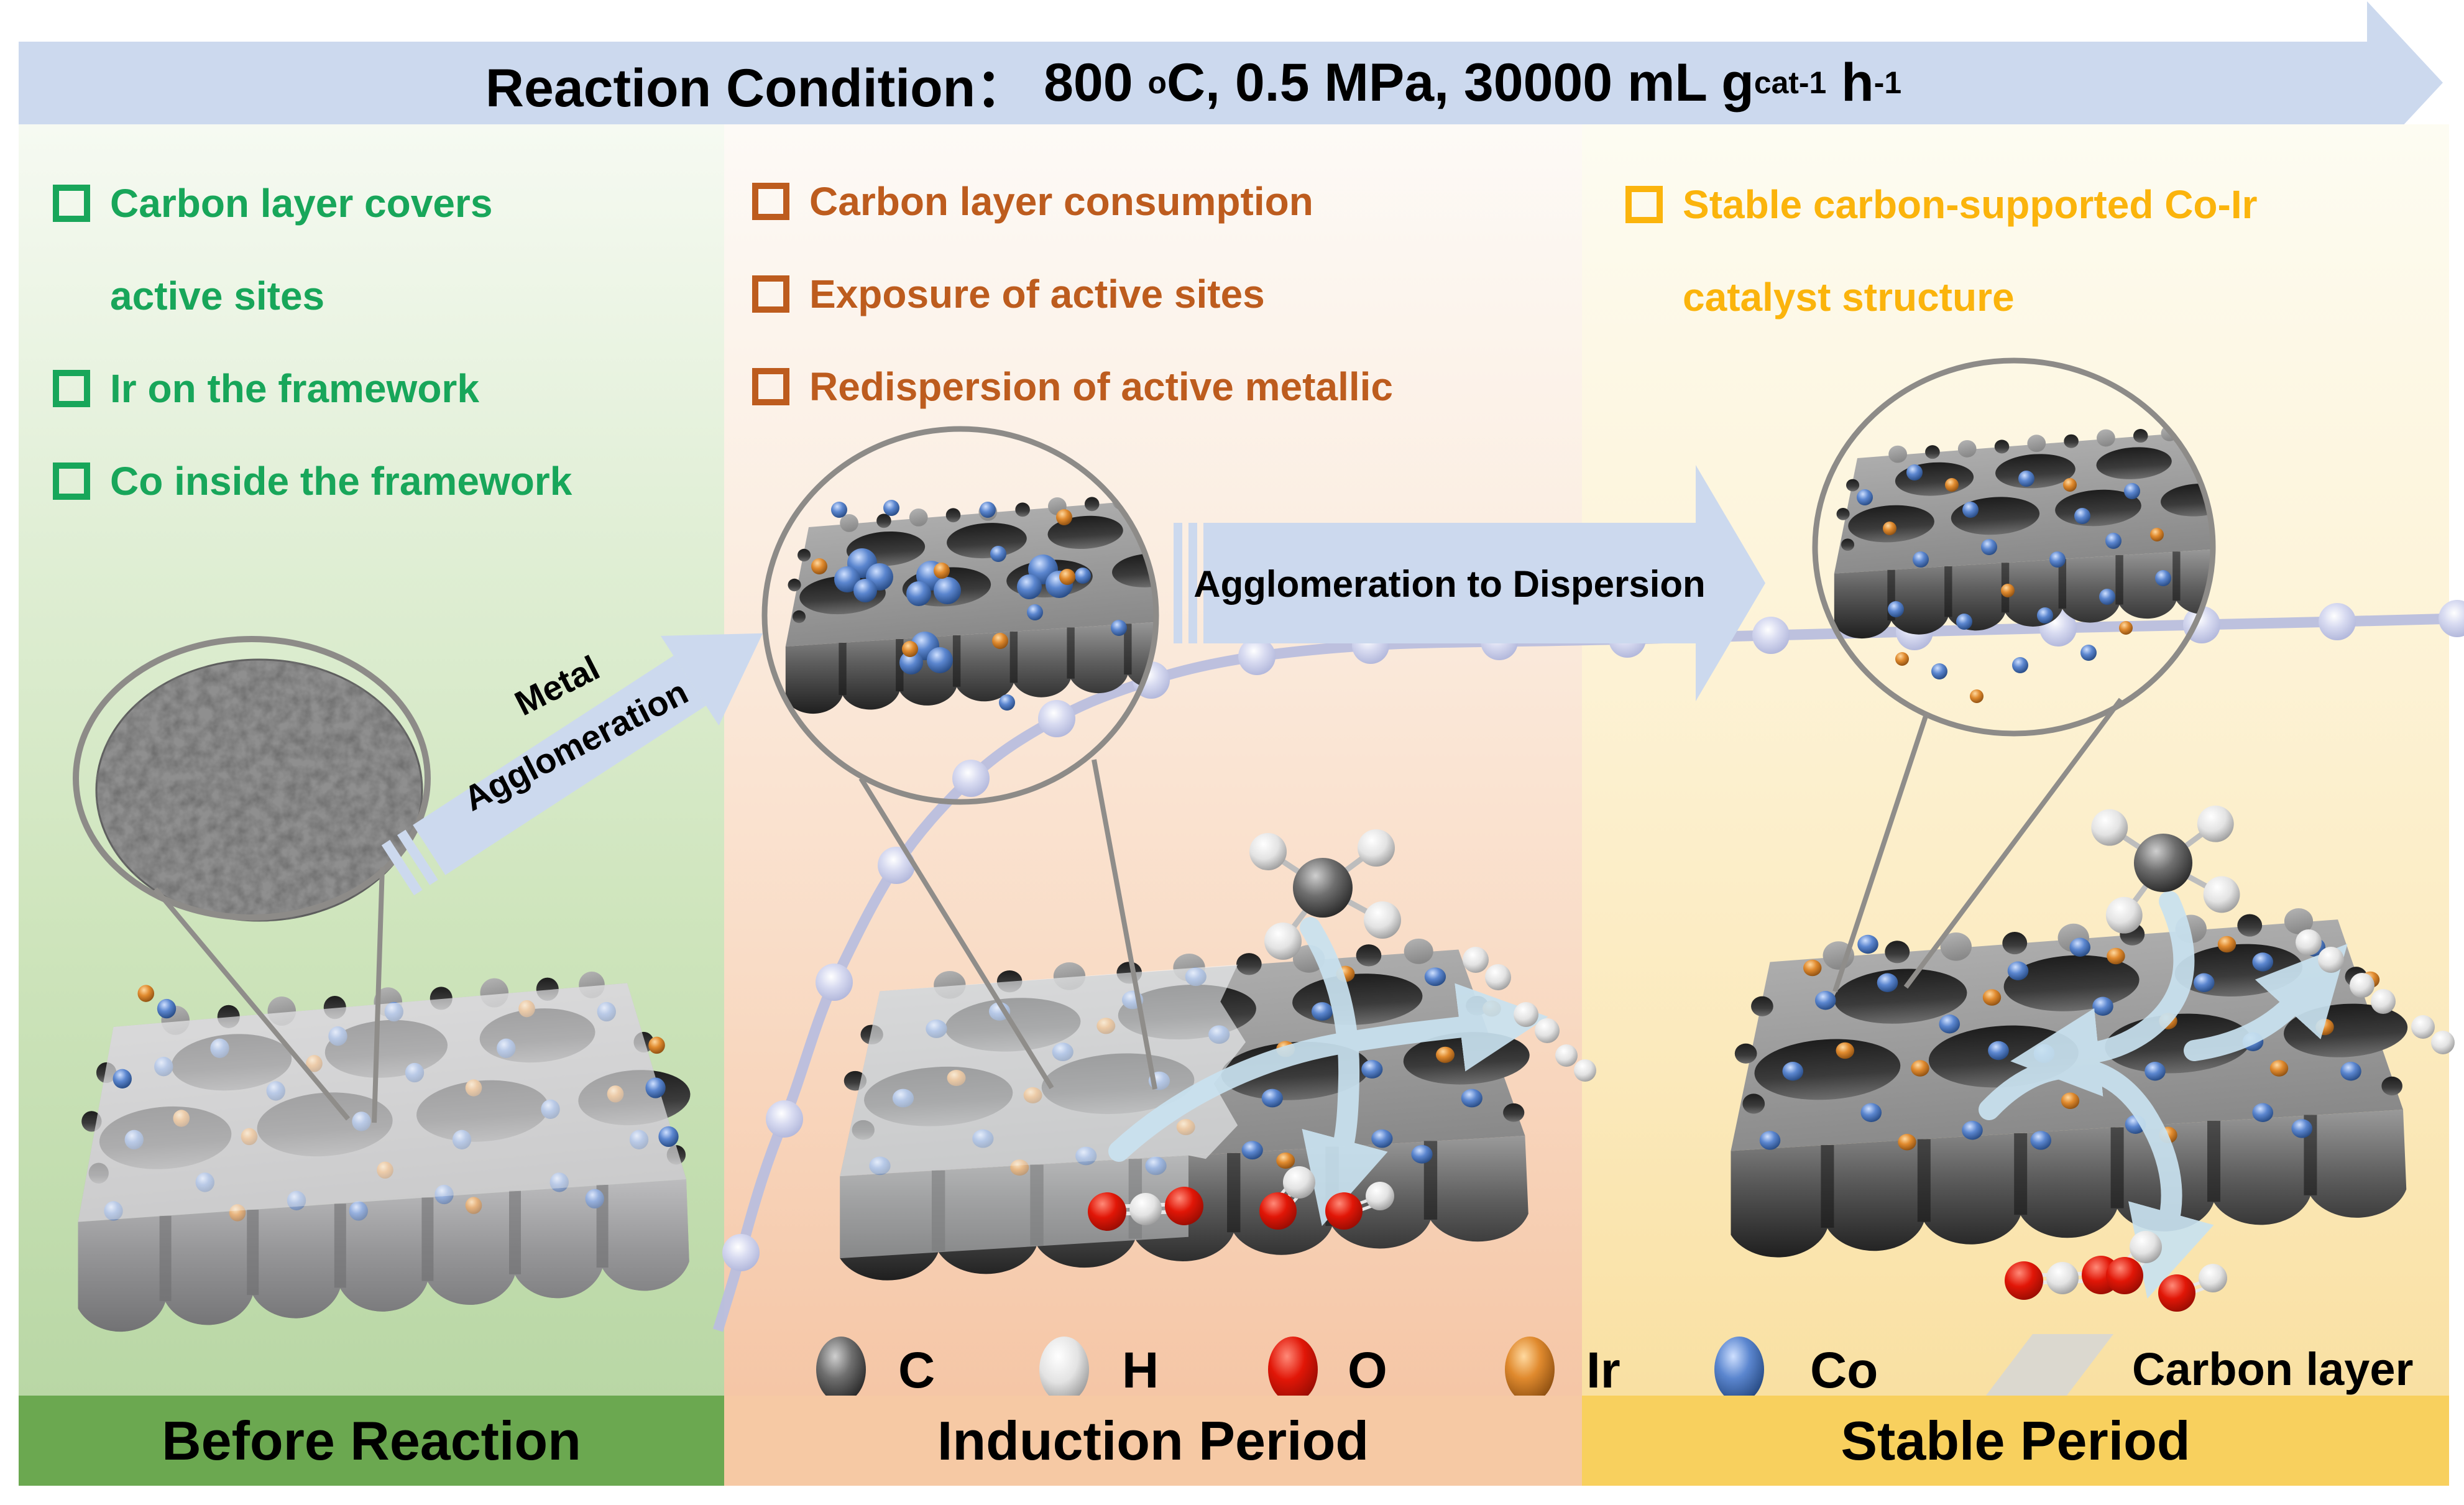  I want to click on stage-bar-label: Induction Period, so click(1153, 1440).